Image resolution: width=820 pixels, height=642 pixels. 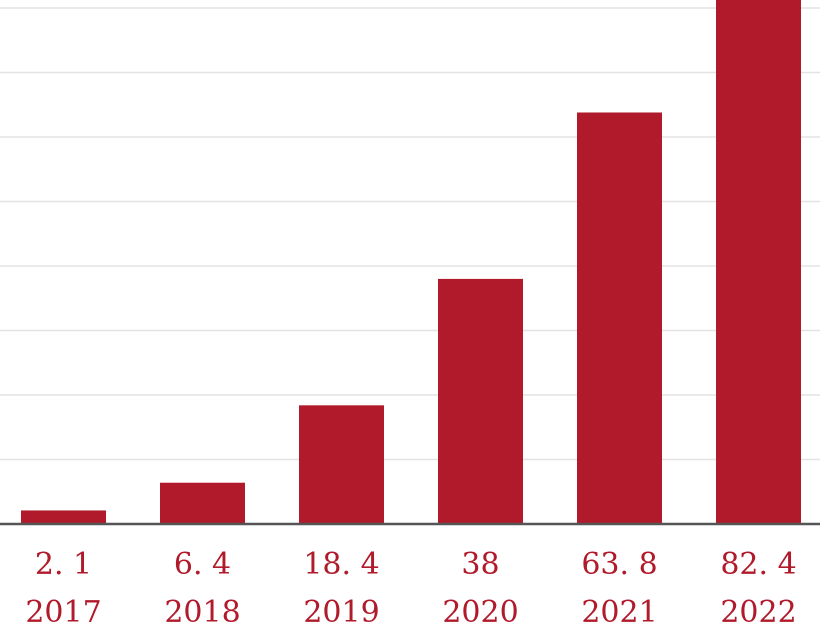 What do you see at coordinates (619, 318) in the screenshot?
I see `bar-2021` at bounding box center [619, 318].